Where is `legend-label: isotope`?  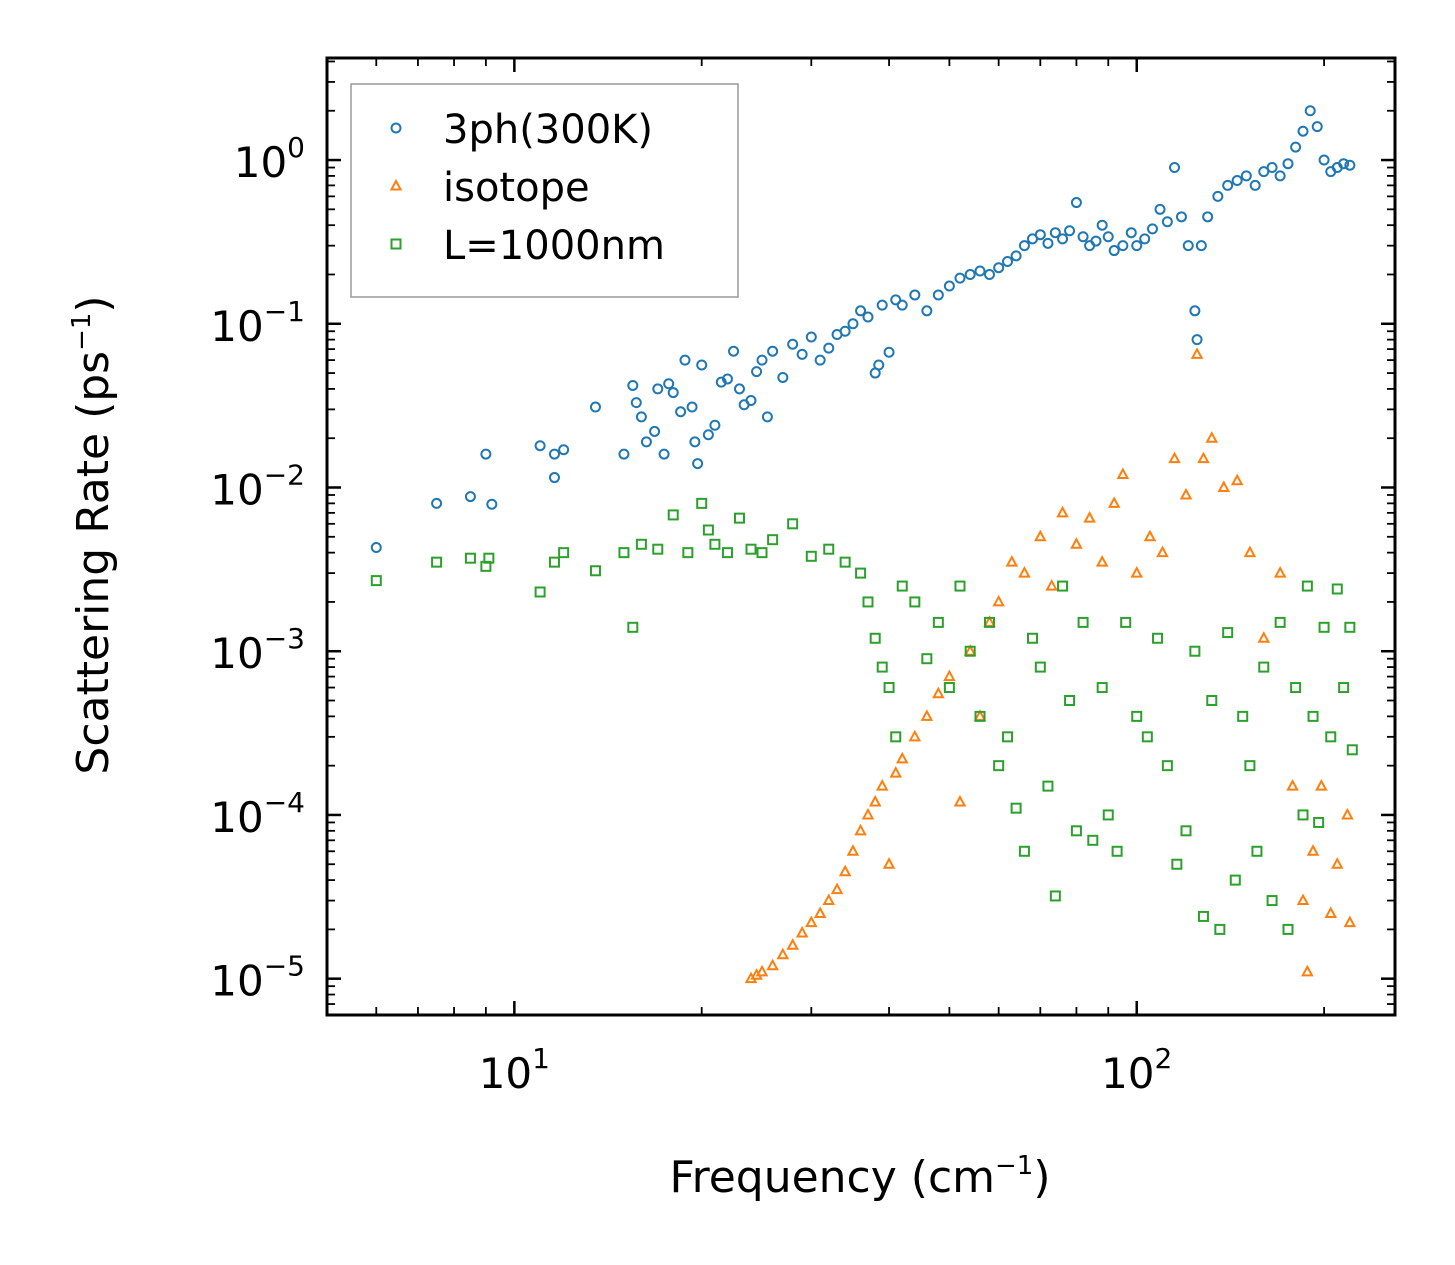
legend-label: isotope is located at coordinates (516, 188).